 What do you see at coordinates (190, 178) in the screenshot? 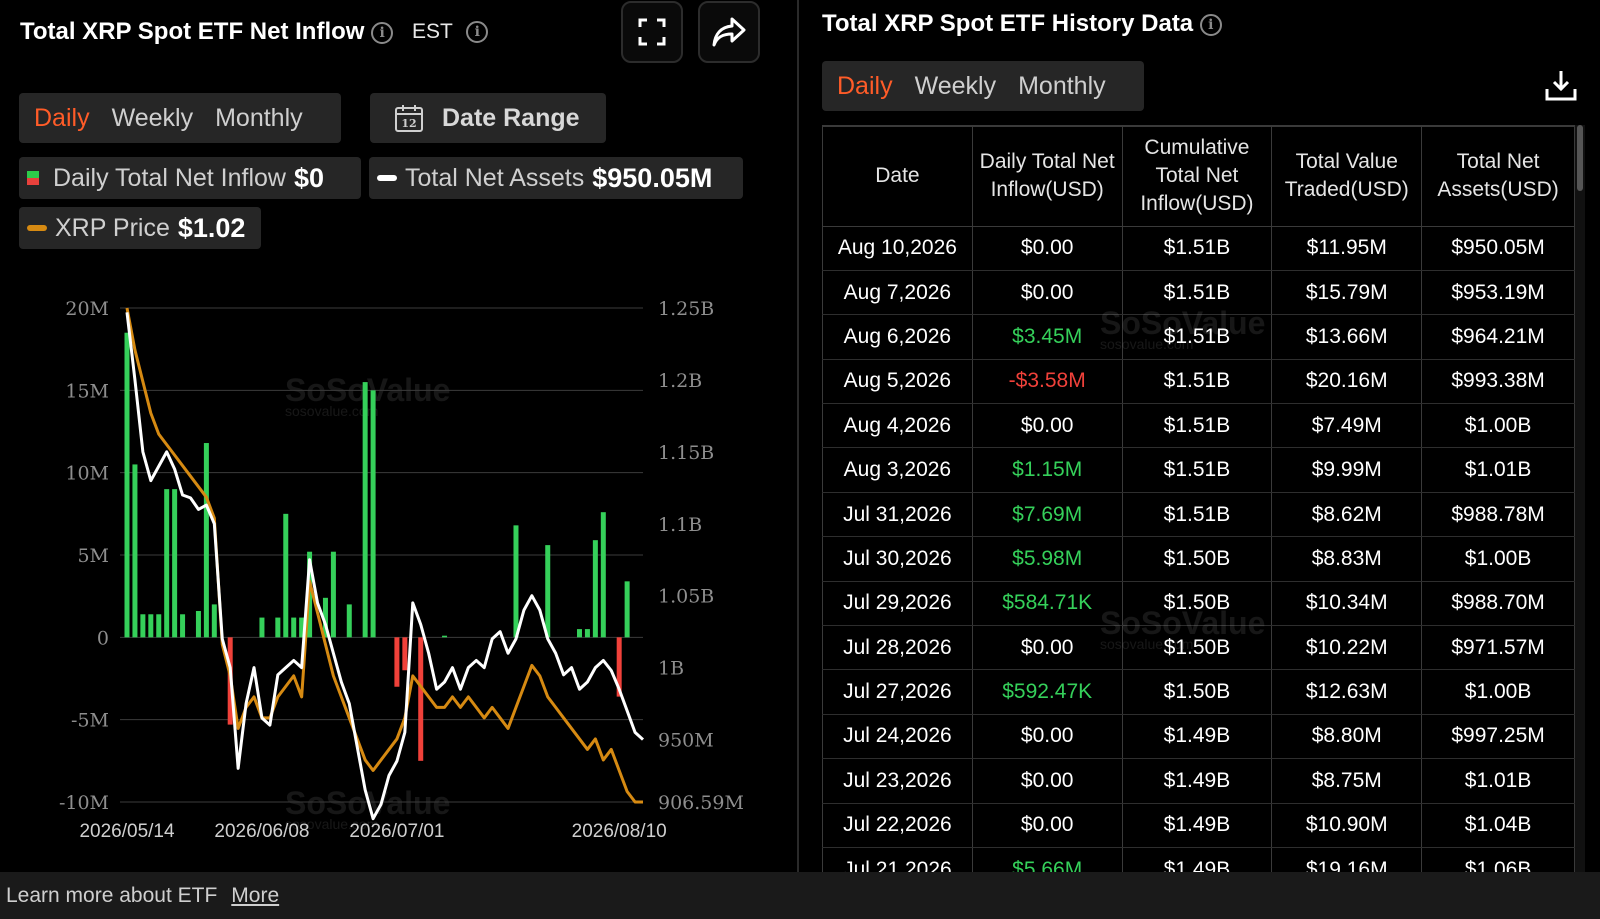
I see `legend-inflow: Daily Total Net Inflow $0` at bounding box center [190, 178].